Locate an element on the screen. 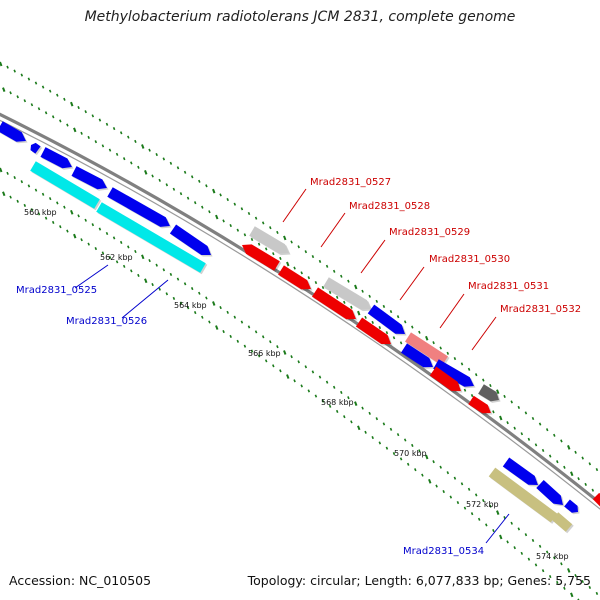 The width and height of the screenshot is (600, 600). gene-label-0531: Mrad2831_0531 is located at coordinates (508, 286).